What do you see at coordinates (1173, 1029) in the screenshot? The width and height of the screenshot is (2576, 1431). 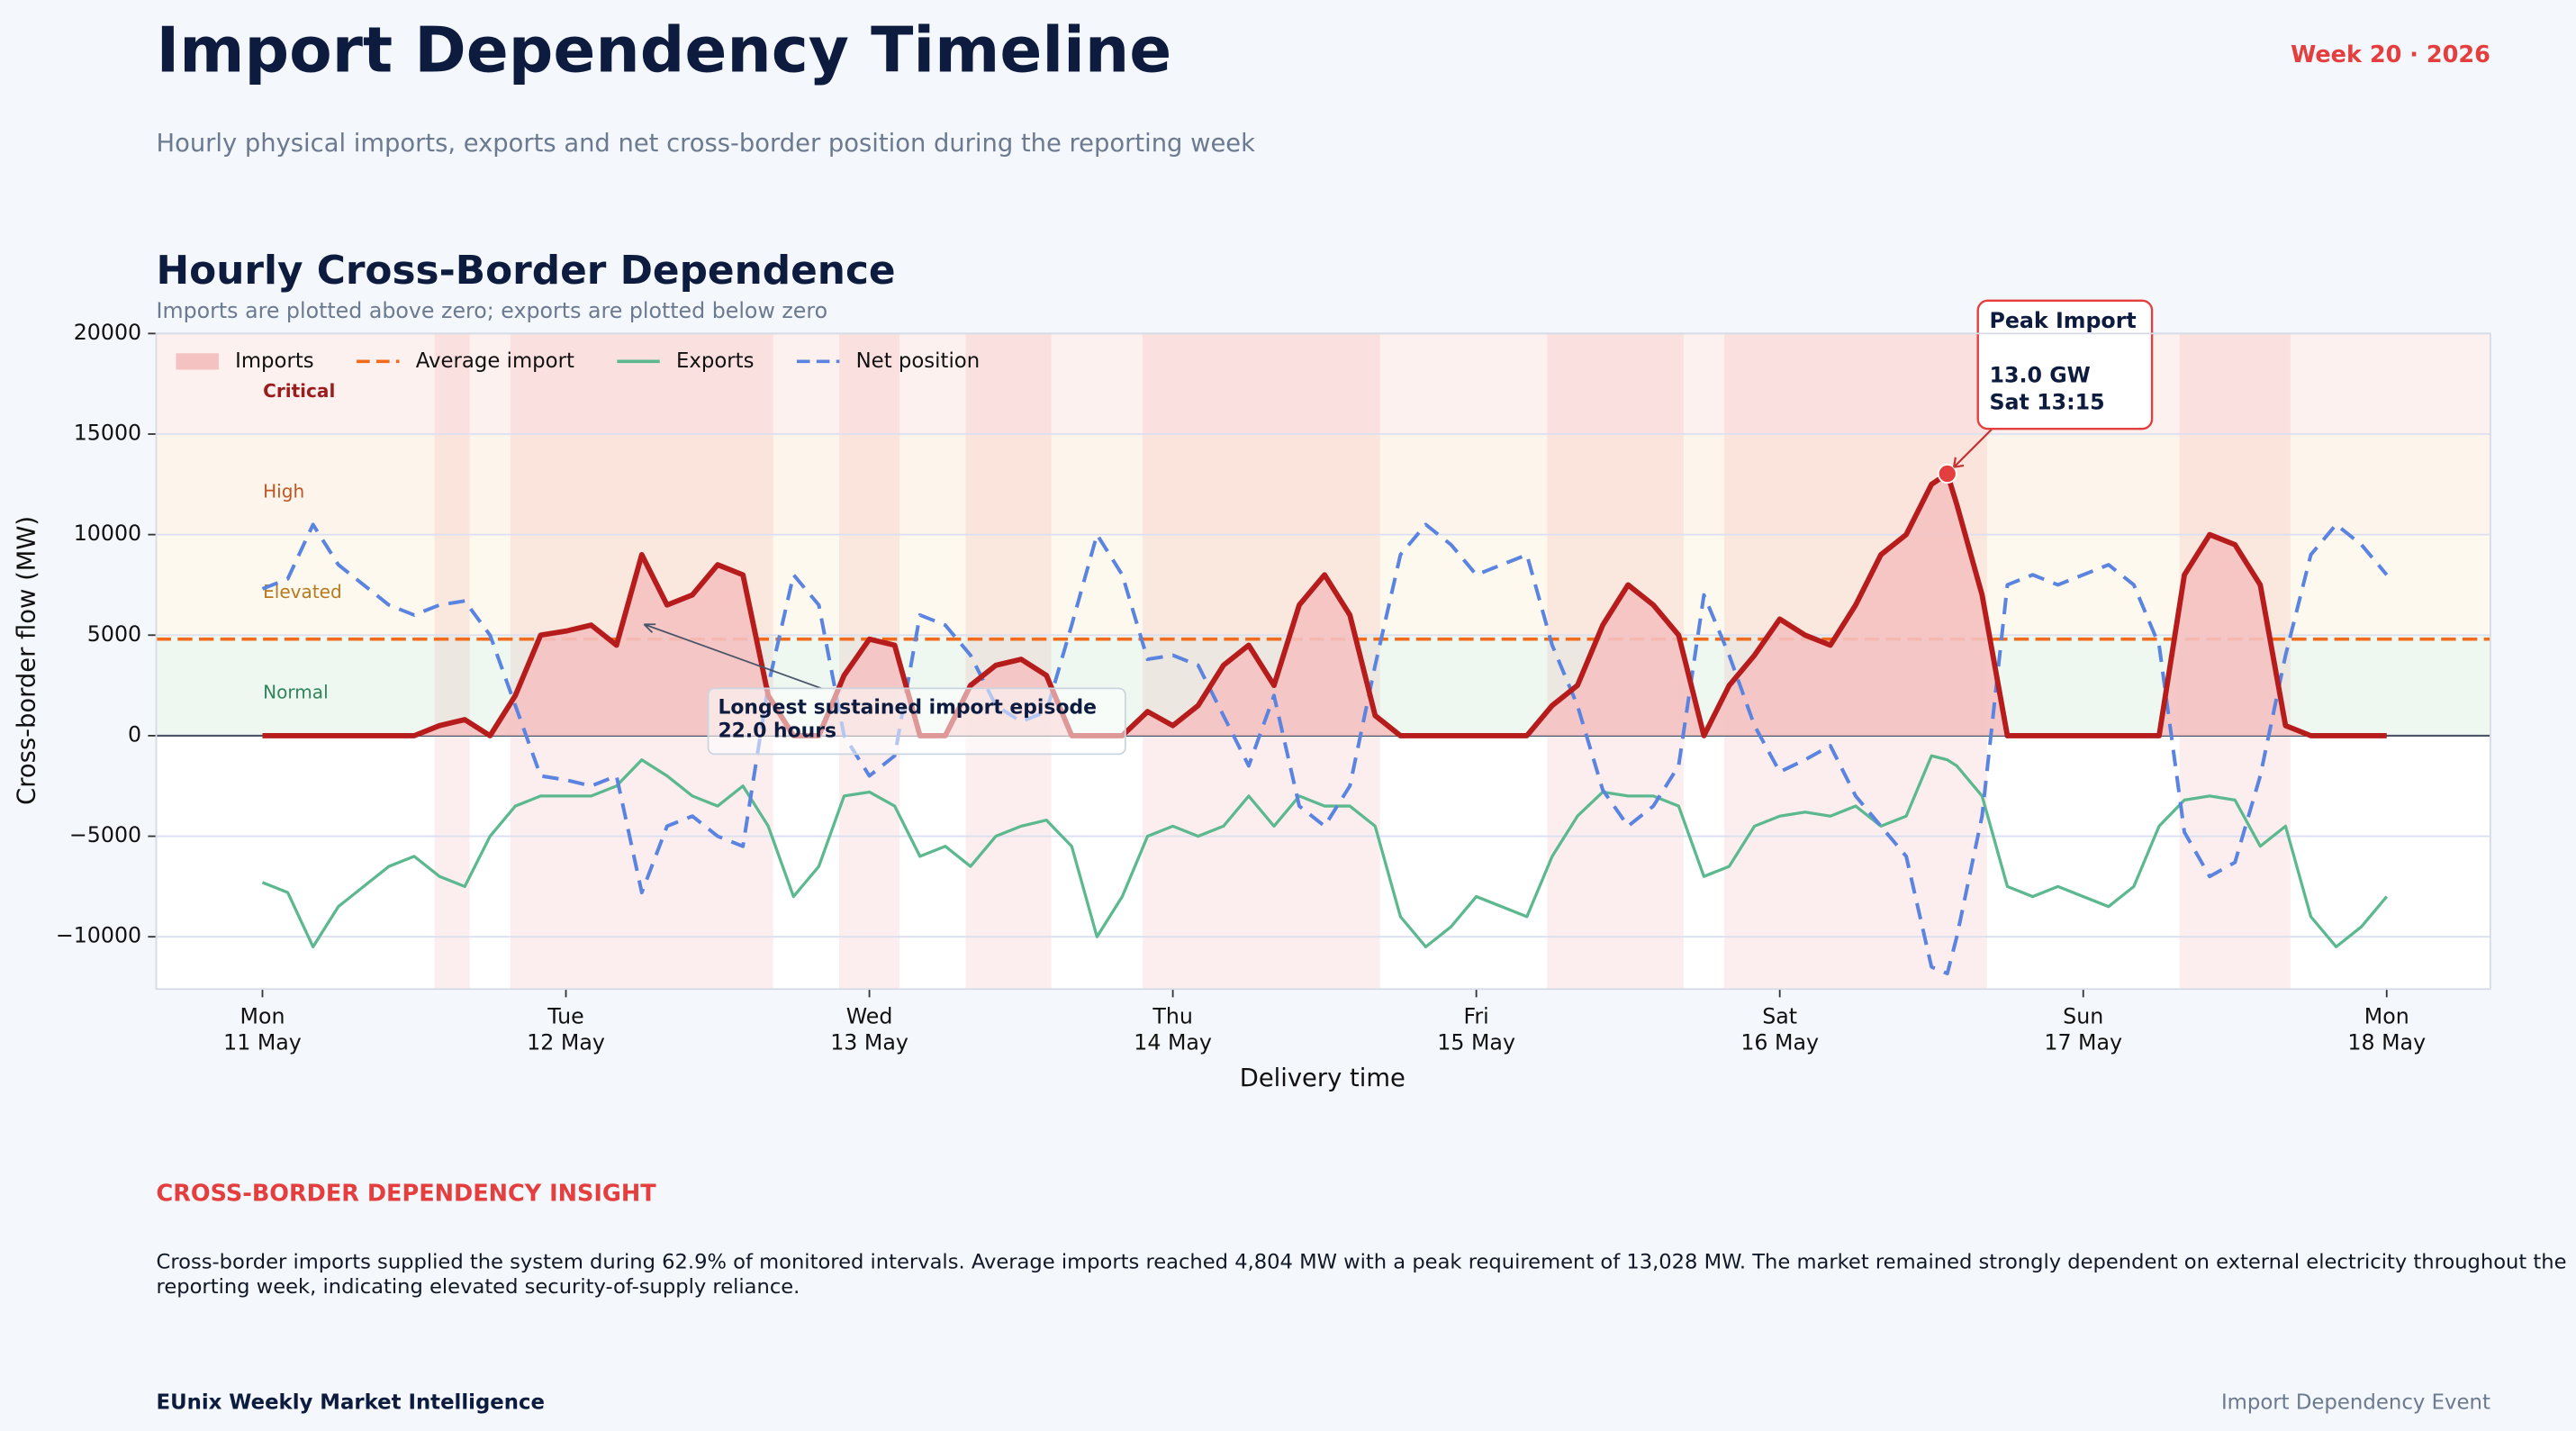 I see `x-tick-label: Thu 14 May` at bounding box center [1173, 1029].